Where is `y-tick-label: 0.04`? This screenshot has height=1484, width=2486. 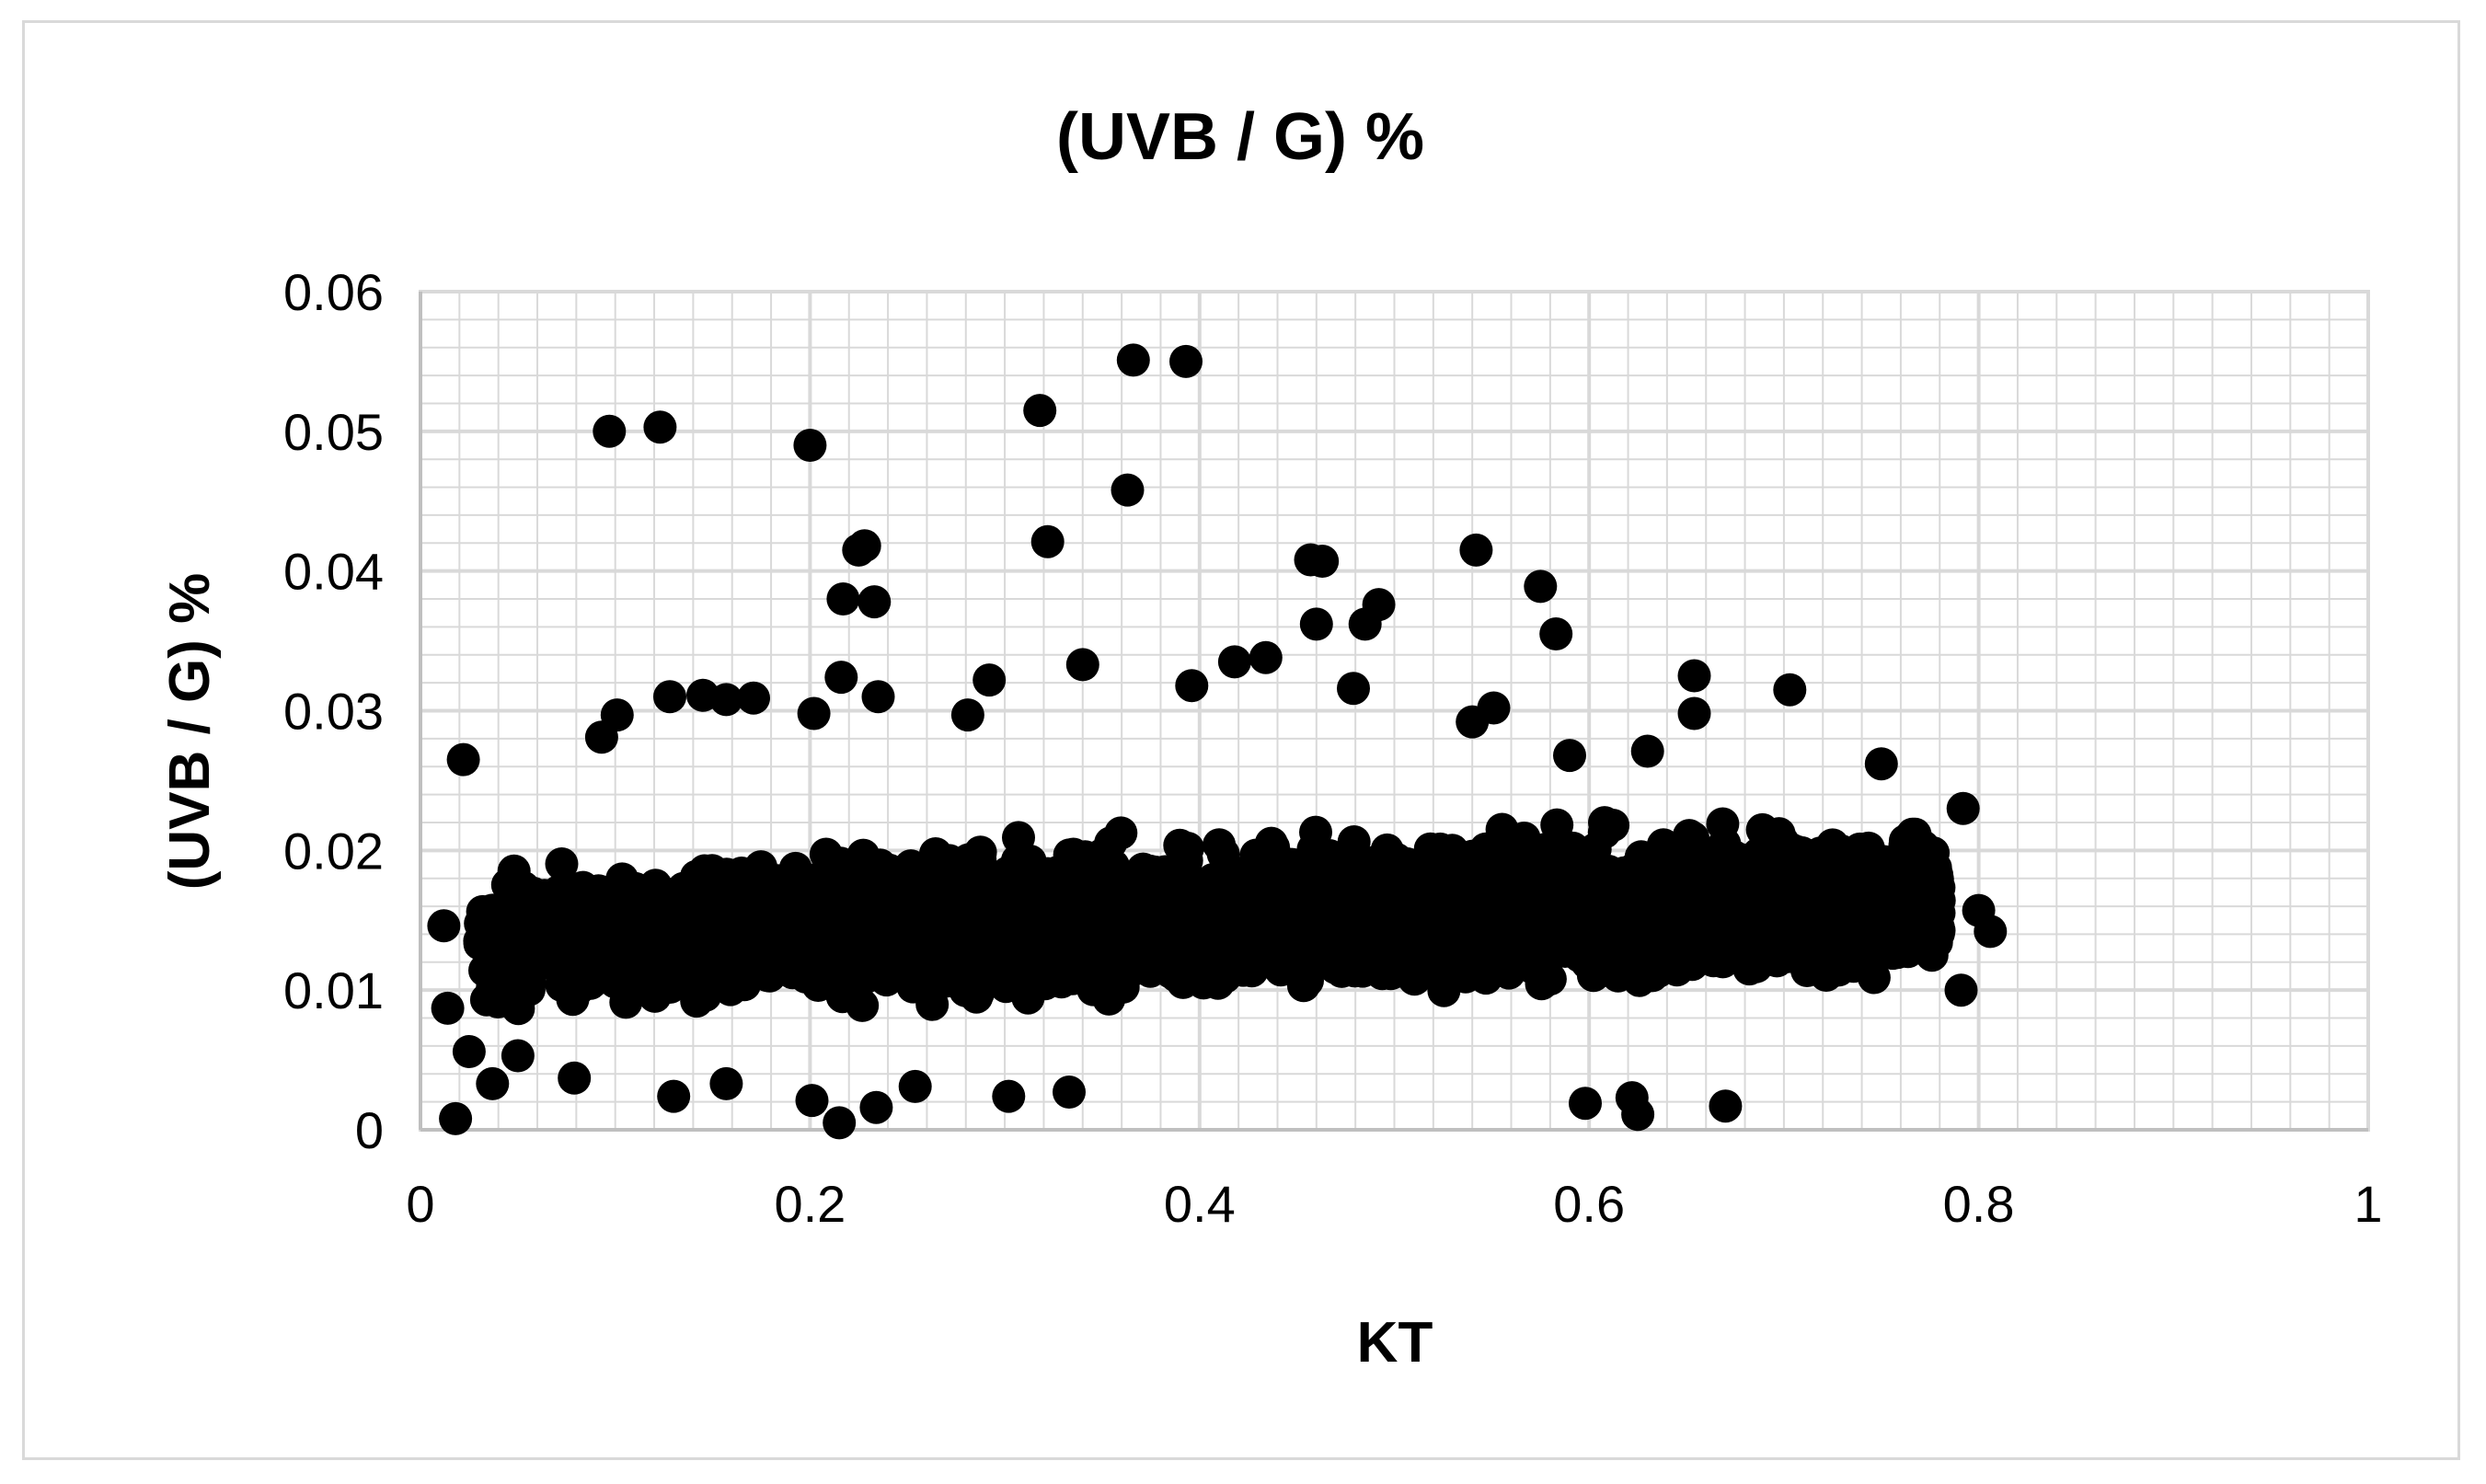 y-tick-label: 0.04 is located at coordinates (333, 572).